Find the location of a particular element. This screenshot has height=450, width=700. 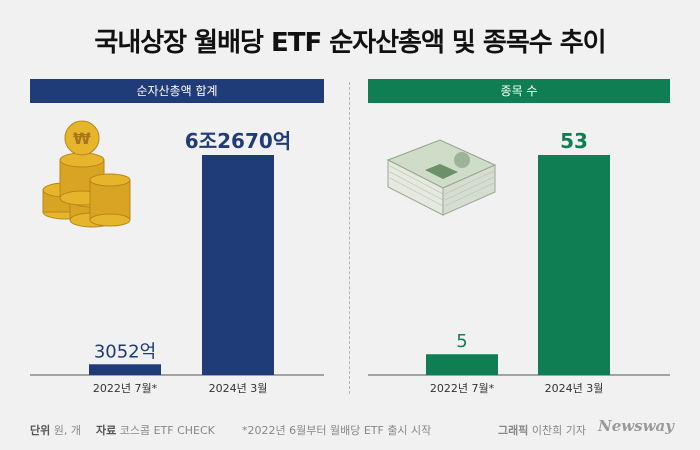

fund-count-category-label-1: 2024년 3월 is located at coordinates (574, 388).